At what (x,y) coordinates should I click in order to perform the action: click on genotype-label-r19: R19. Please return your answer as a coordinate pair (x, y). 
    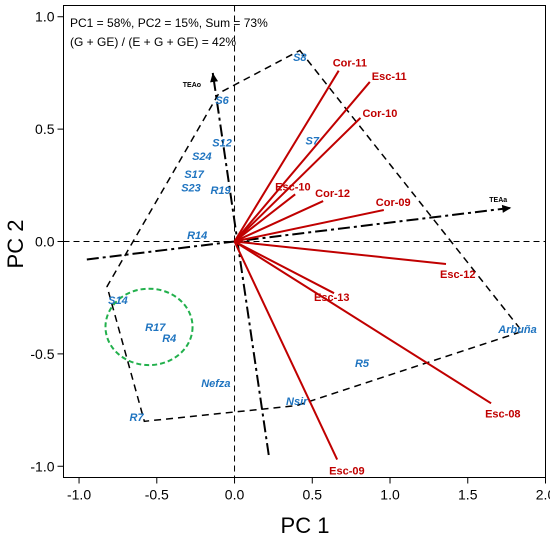
    Looking at the image, I should click on (220, 191).